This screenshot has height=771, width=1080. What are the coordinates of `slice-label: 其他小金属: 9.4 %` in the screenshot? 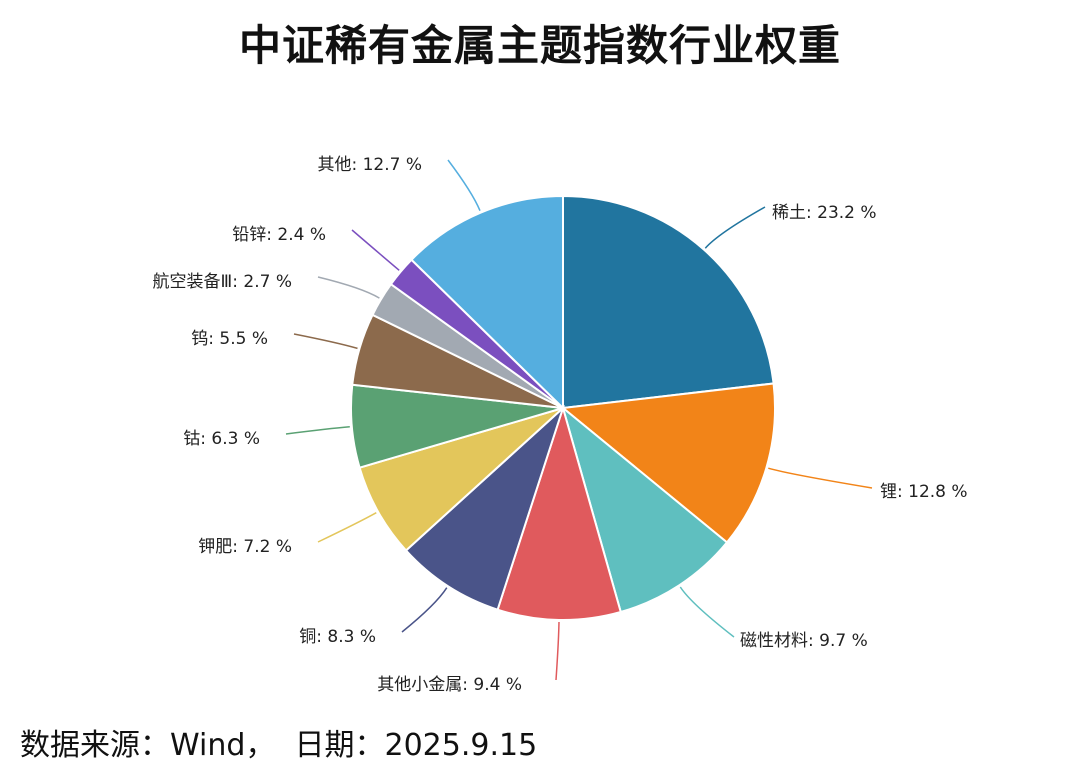 It's located at (449, 685).